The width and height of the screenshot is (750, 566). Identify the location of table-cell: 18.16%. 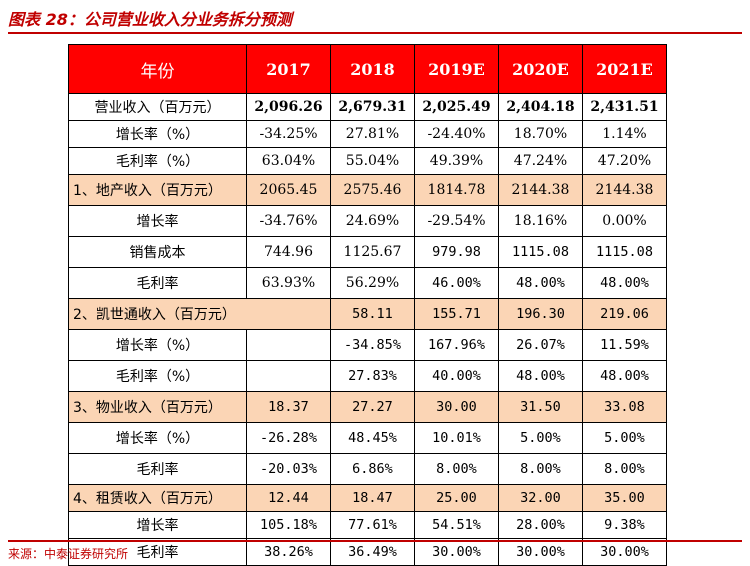
(540, 221).